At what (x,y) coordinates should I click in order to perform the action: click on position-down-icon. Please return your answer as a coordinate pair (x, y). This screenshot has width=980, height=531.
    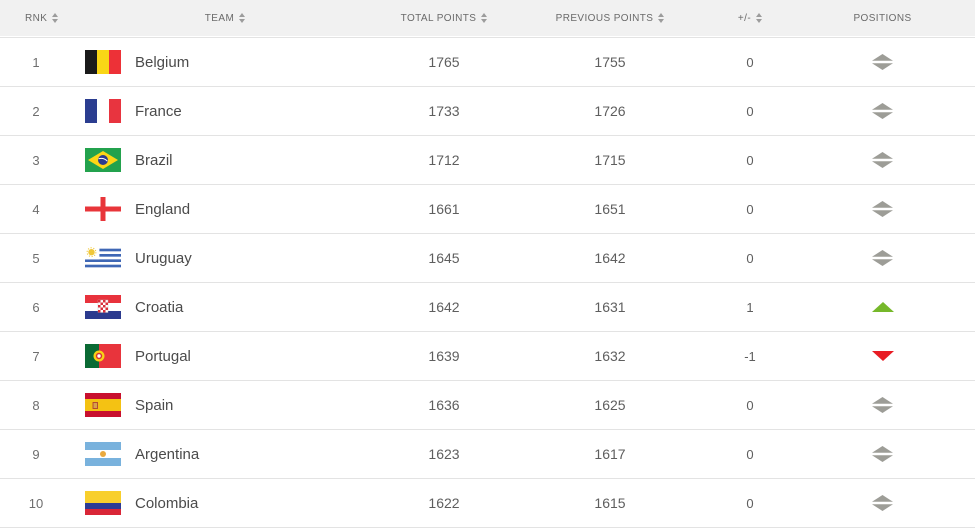
    Looking at the image, I should click on (882, 356).